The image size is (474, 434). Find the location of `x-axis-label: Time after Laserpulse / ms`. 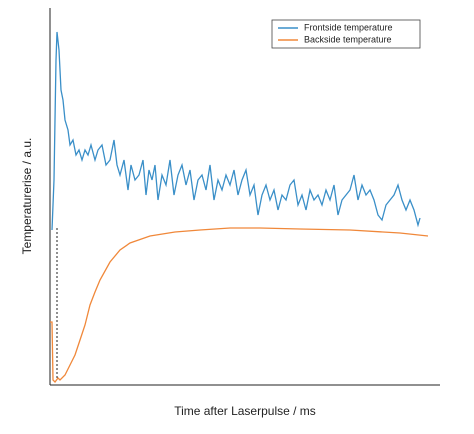

x-axis-label: Time after Laserpulse / ms is located at coordinates (245, 411).